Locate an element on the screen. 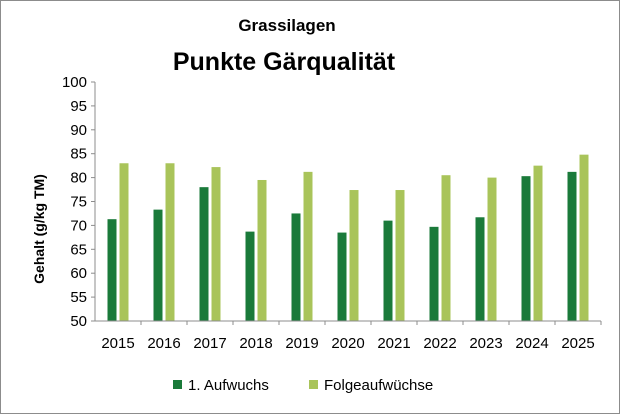 The height and width of the screenshot is (418, 620). y-tick-label: 70 is located at coordinates (78, 225).